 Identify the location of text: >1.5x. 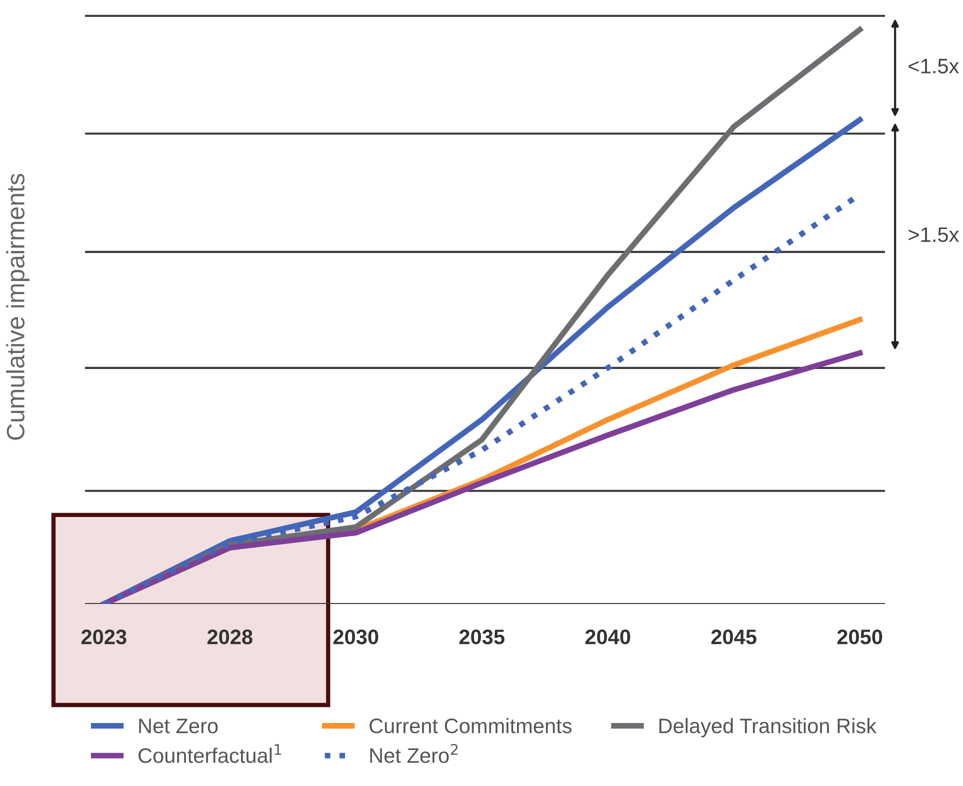
(933, 234).